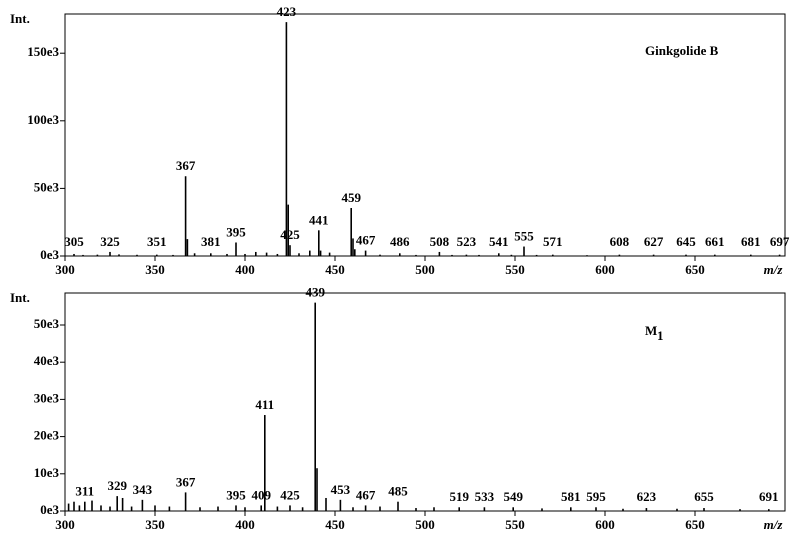 This screenshot has height=552, width=799. I want to click on peak-label: 523, so click(467, 241).